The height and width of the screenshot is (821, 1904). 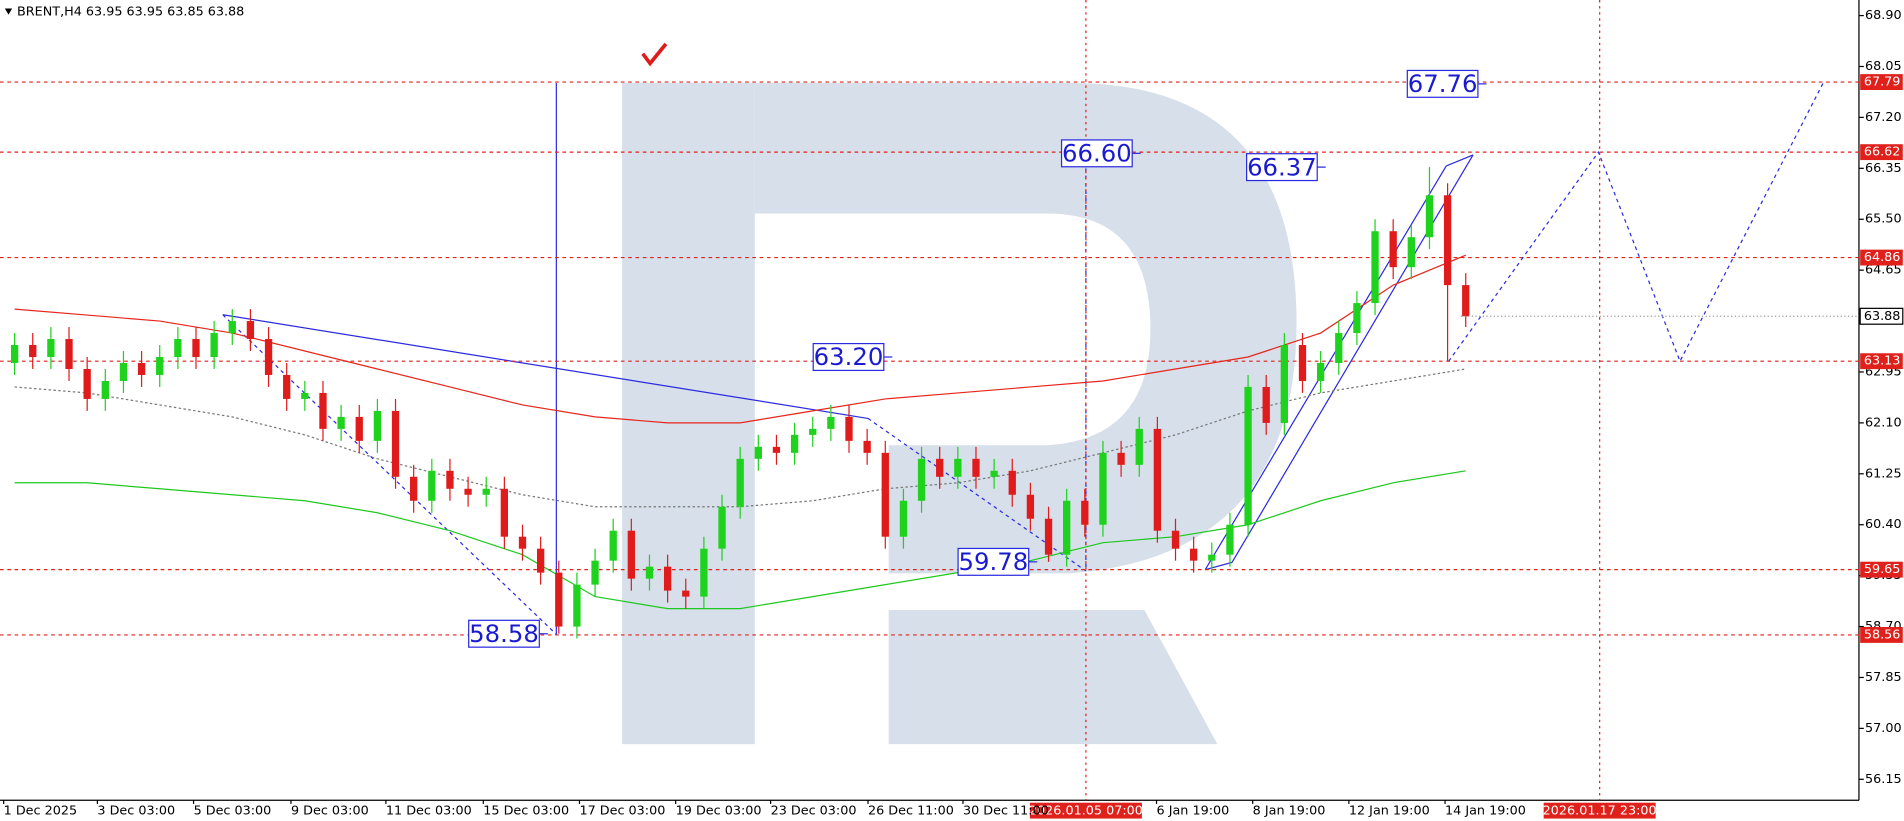 I want to click on level-label: 64.86, so click(x=1882, y=257).